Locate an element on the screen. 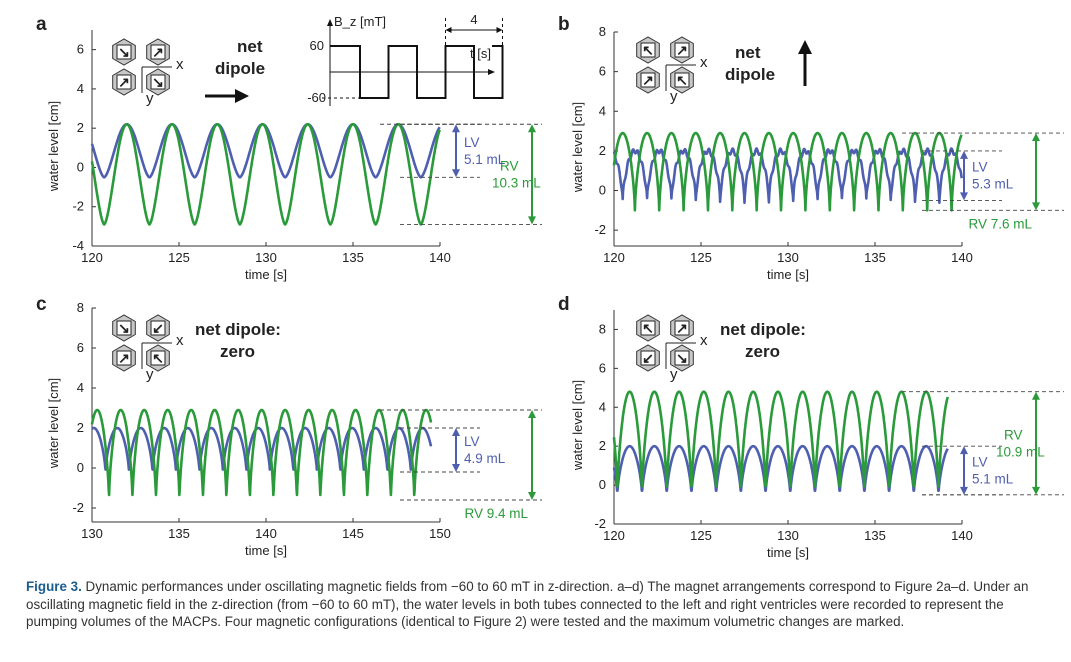 This screenshot has height=662, width=1071. y-tick-label: 4 is located at coordinates (602, 406).